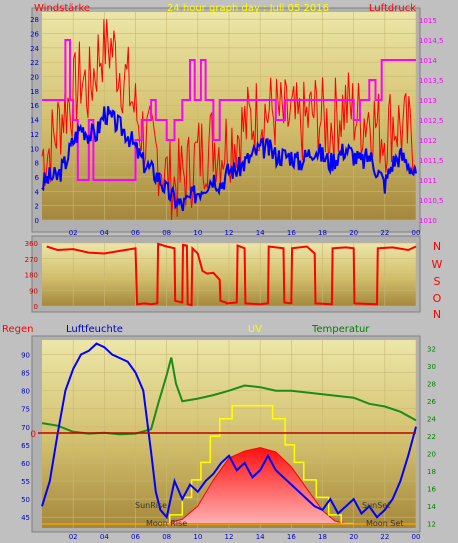  What do you see at coordinates (416, 233) in the screenshot?
I see `hour-tick-label-top: 00` at bounding box center [416, 233].